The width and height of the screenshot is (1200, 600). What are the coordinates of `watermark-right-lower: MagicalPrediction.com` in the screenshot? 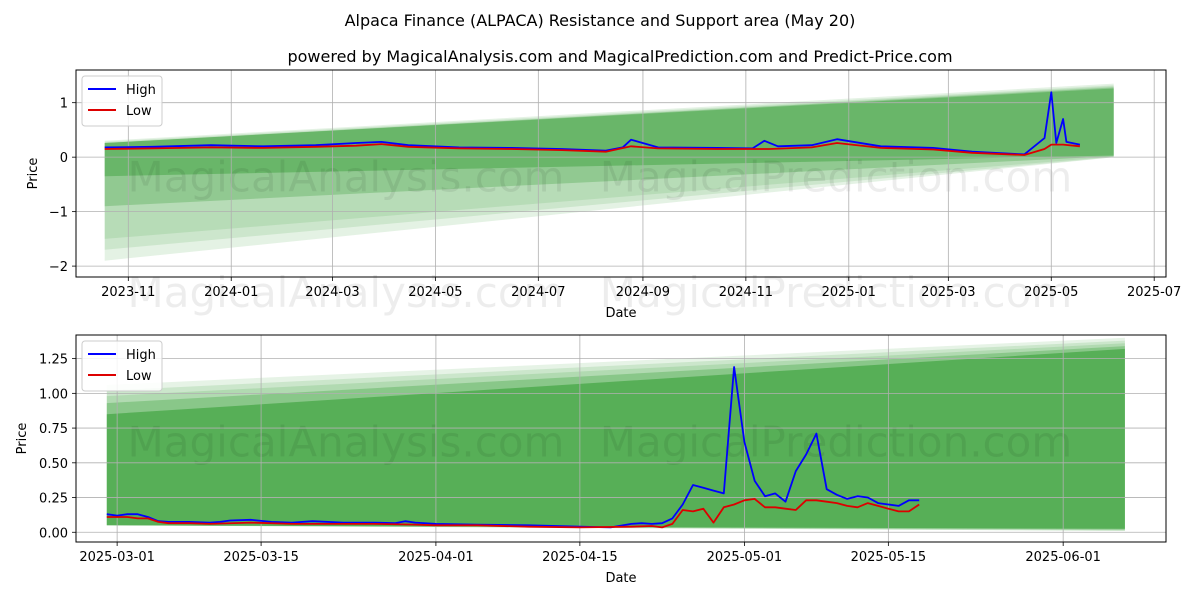 It's located at (836, 292).